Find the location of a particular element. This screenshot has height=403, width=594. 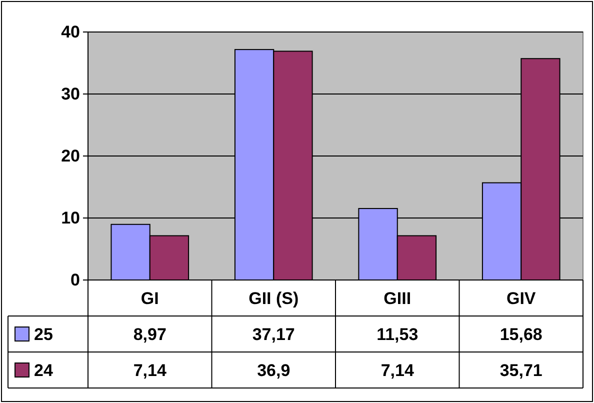

data-label: 35,71 is located at coordinates (521, 370).